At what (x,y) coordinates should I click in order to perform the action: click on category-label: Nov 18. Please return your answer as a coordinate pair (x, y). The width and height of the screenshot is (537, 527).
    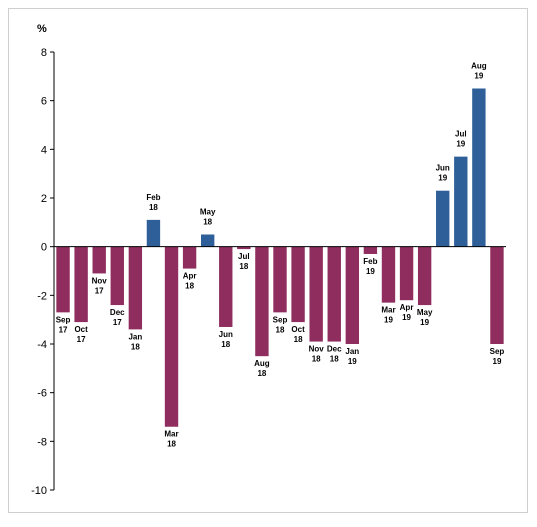
    Looking at the image, I should click on (317, 354).